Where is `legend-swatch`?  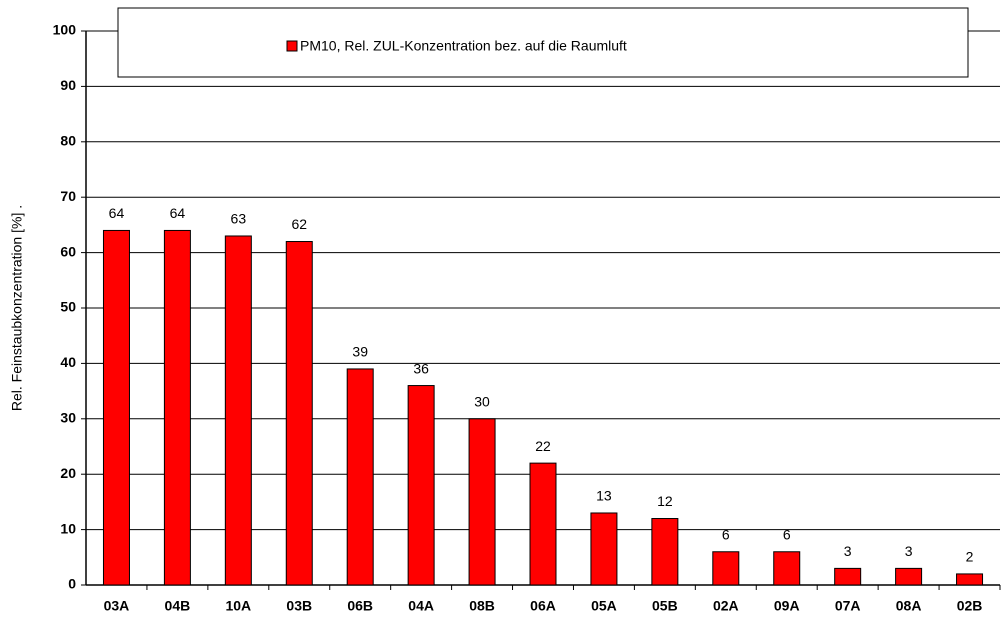 legend-swatch is located at coordinates (292, 46).